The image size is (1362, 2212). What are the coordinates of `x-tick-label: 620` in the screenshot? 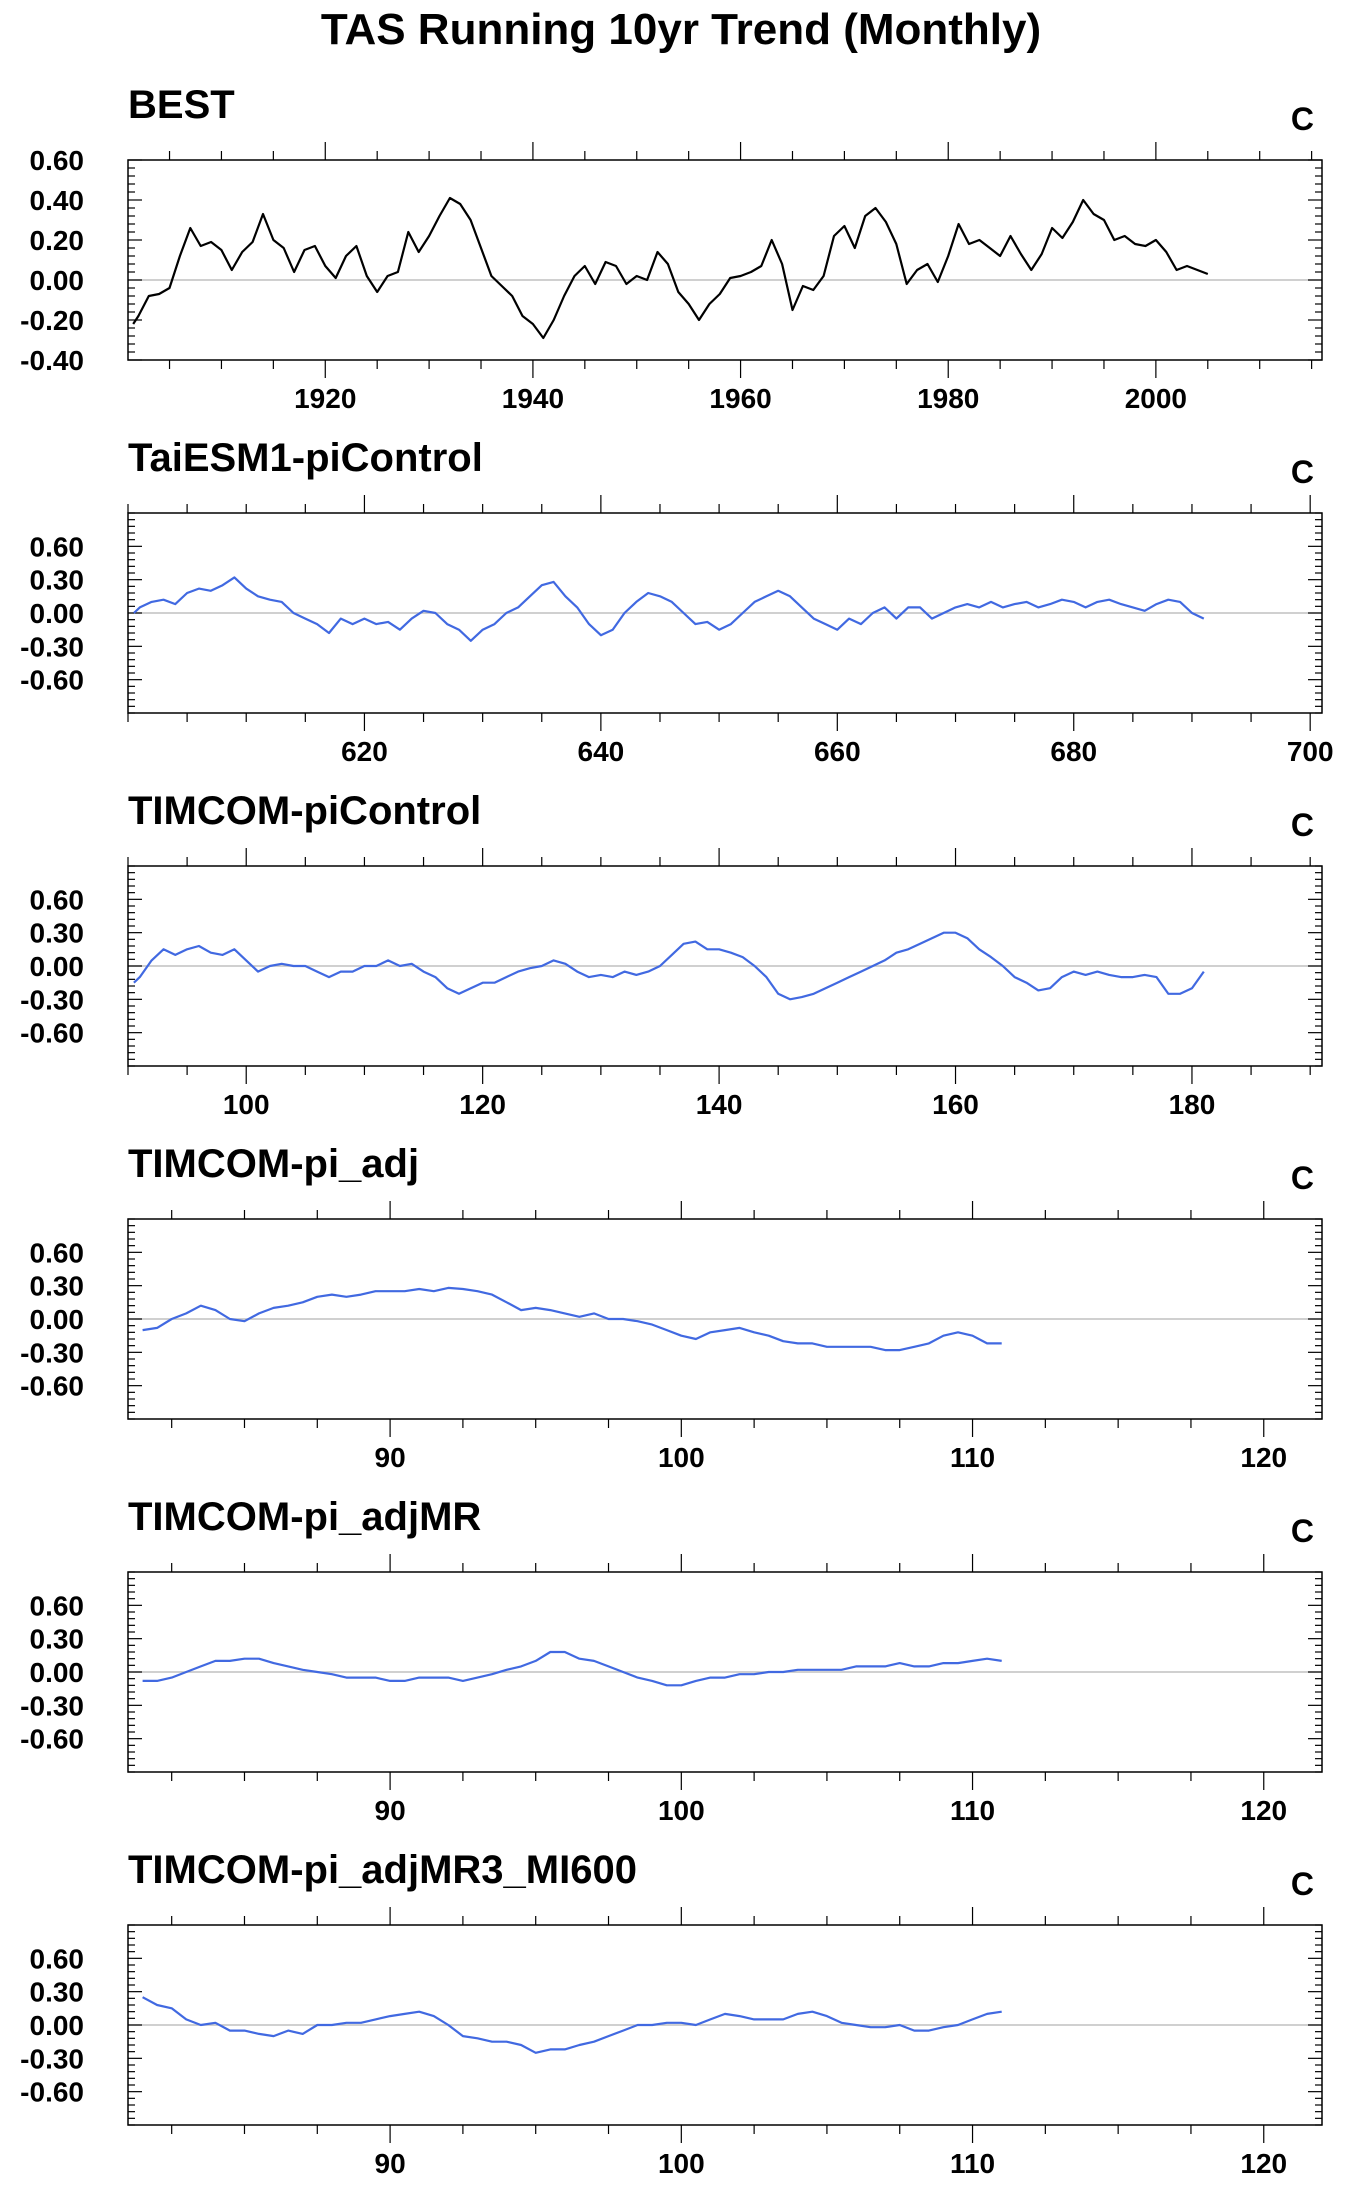 It's located at (364, 751).